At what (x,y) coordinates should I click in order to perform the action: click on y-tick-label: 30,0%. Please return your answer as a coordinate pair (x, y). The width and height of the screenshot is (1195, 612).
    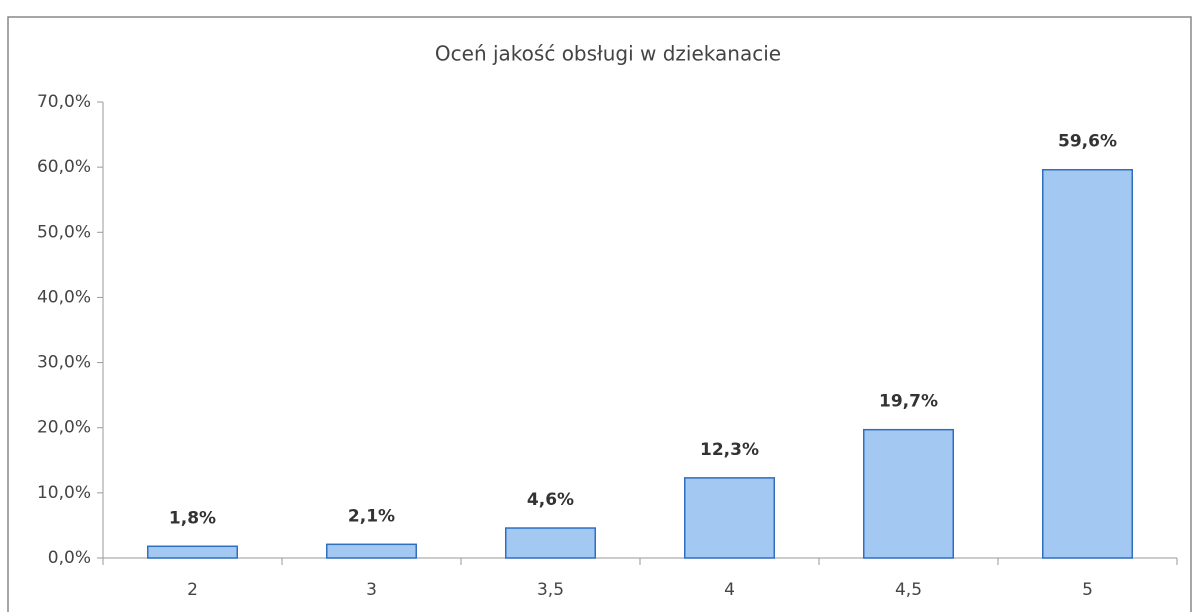
    Looking at the image, I should click on (64, 363).